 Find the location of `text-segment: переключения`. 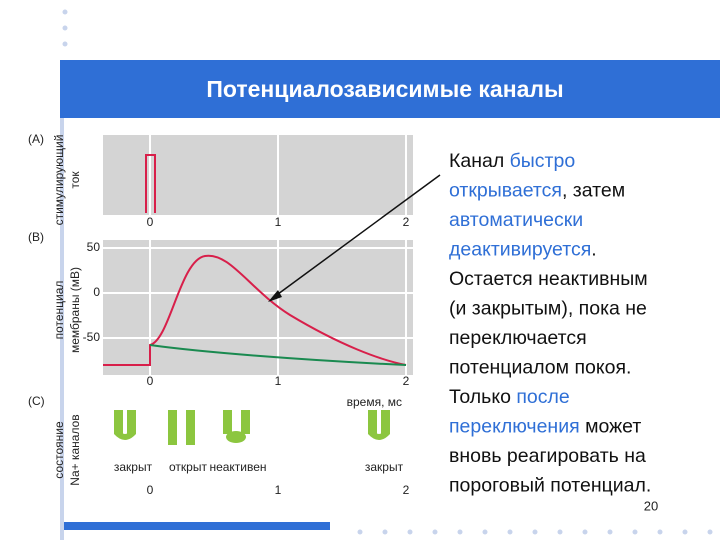

text-segment: переключения is located at coordinates (514, 427).